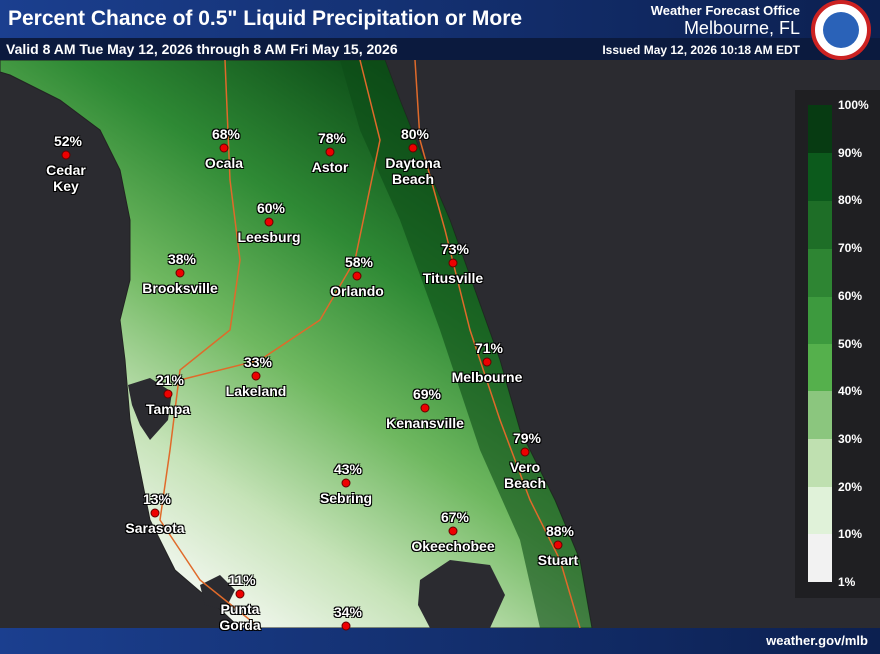  What do you see at coordinates (155, 528) in the screenshot?
I see `city-name: Sarasota` at bounding box center [155, 528].